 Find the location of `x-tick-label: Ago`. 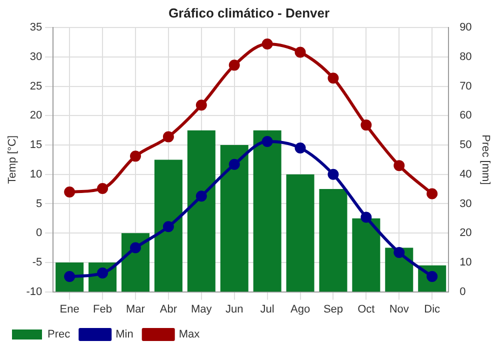

x-tick-label: Ago is located at coordinates (300, 309).